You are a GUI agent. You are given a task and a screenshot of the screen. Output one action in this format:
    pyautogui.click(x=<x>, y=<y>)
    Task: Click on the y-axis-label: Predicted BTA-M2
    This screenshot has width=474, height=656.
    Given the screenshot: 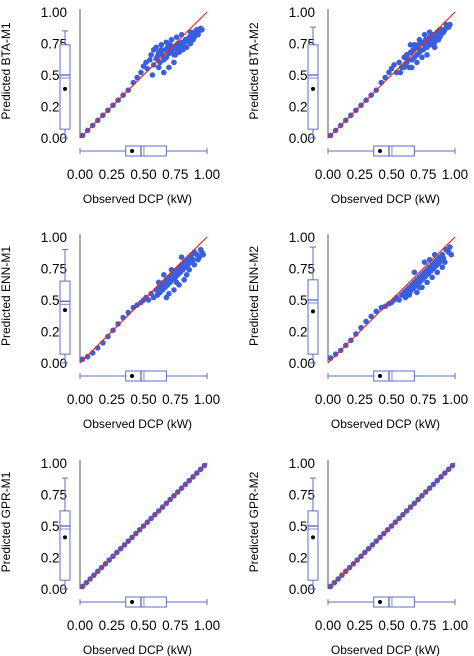 What is the action you would take?
    pyautogui.click(x=254, y=70)
    